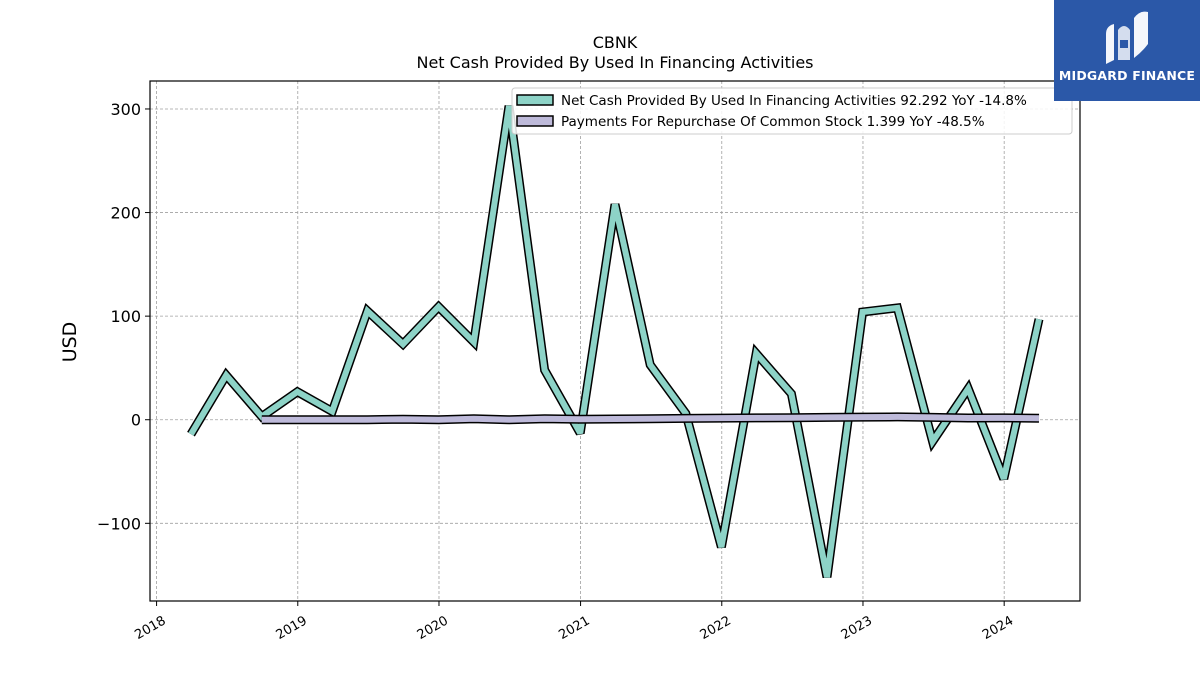 The width and height of the screenshot is (1200, 675). Describe the element at coordinates (998, 628) in the screenshot. I see `x-tick-label: 2024` at that location.